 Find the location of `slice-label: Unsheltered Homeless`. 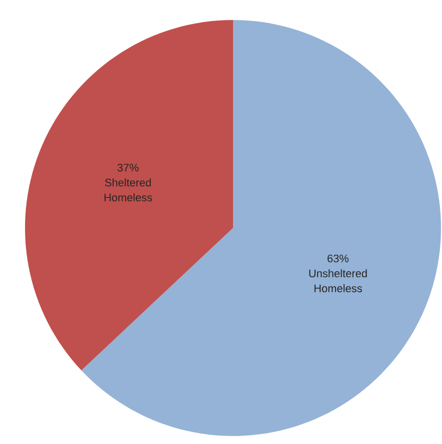

slice-label: Unsheltered Homeless is located at coordinates (338, 280).